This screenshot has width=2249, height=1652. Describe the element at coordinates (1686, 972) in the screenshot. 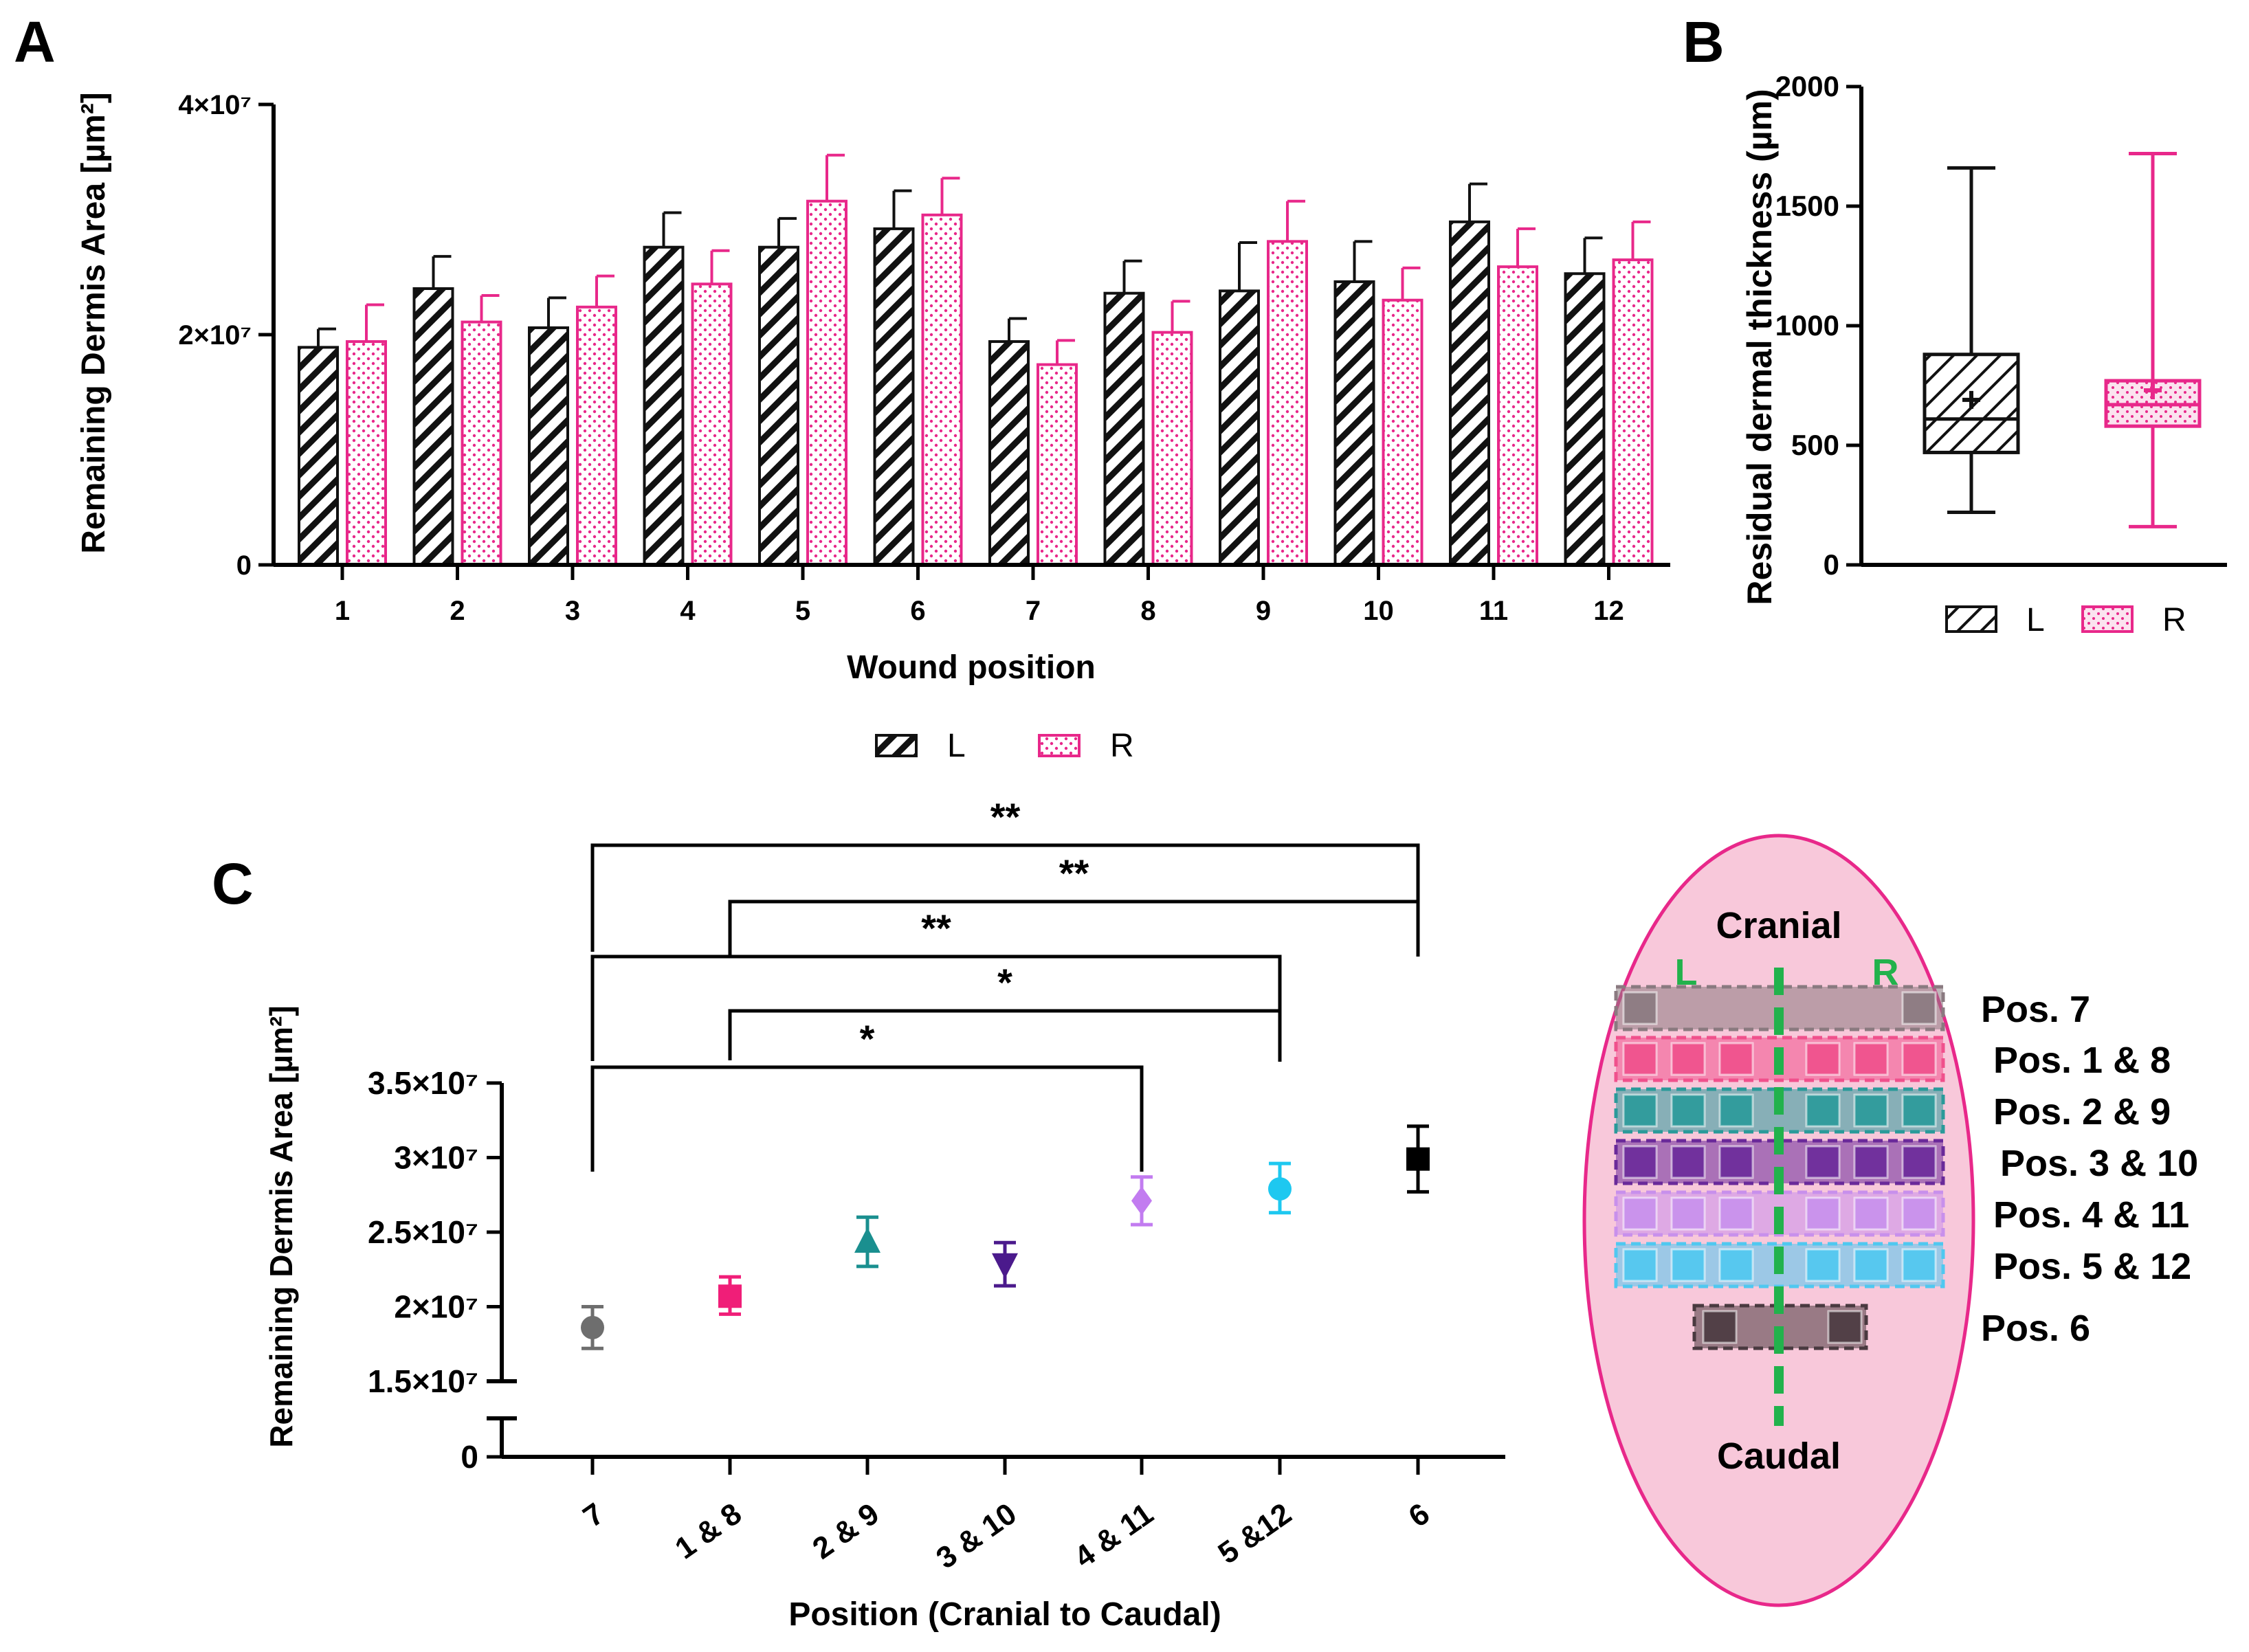

I see `left-side-label: L` at that location.